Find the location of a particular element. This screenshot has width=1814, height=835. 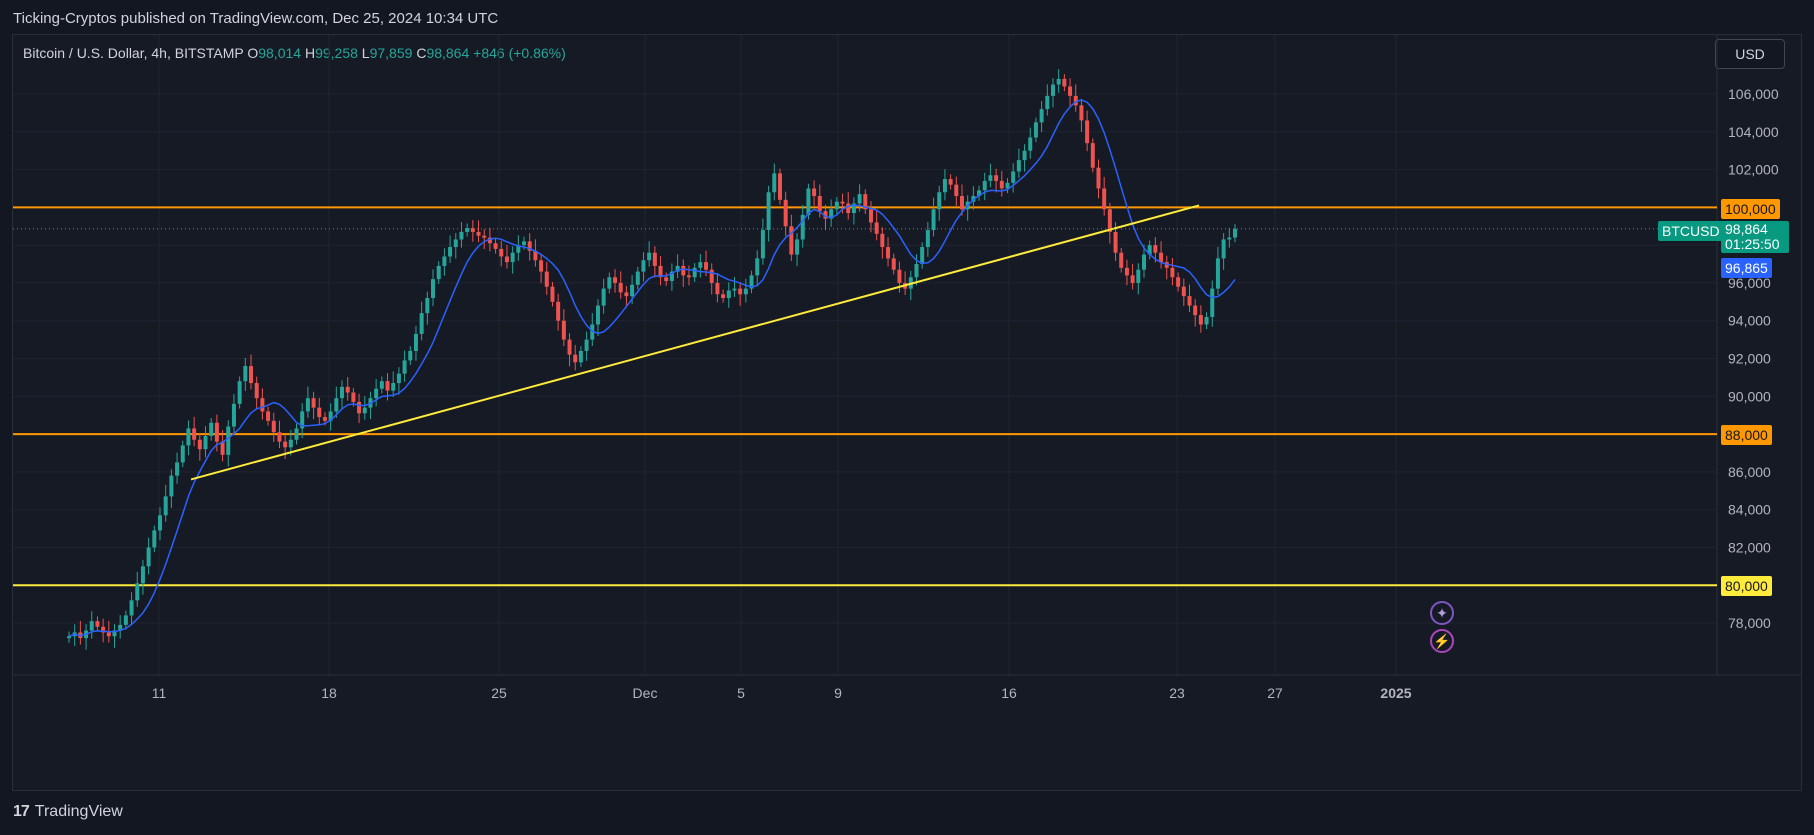

high-label: H is located at coordinates (310, 53).